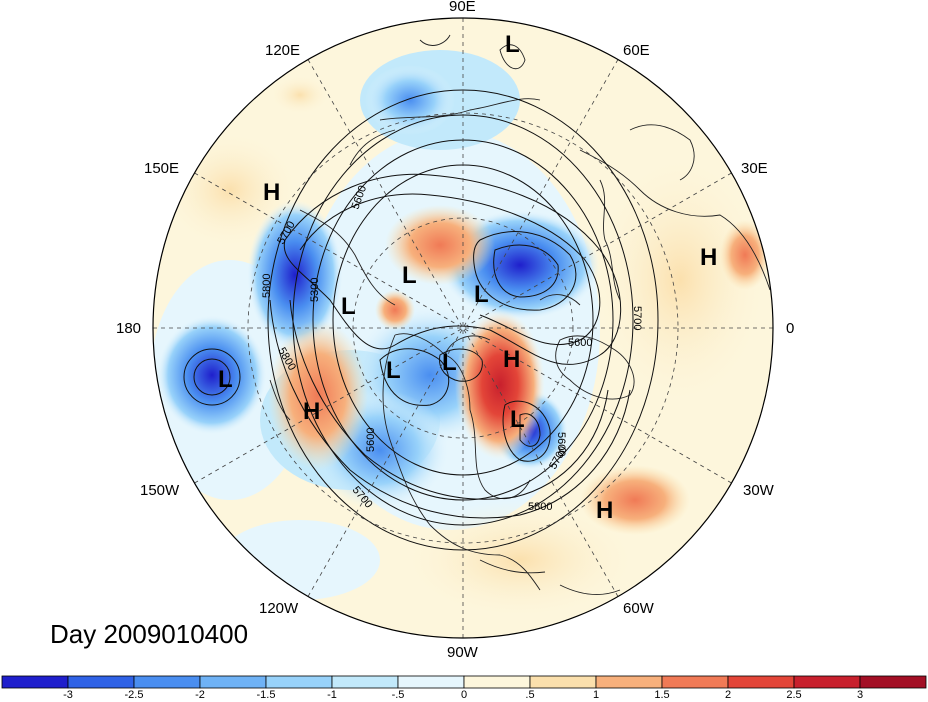  What do you see at coordinates (162, 168) in the screenshot?
I see `lon-label-150e: 150E` at bounding box center [162, 168].